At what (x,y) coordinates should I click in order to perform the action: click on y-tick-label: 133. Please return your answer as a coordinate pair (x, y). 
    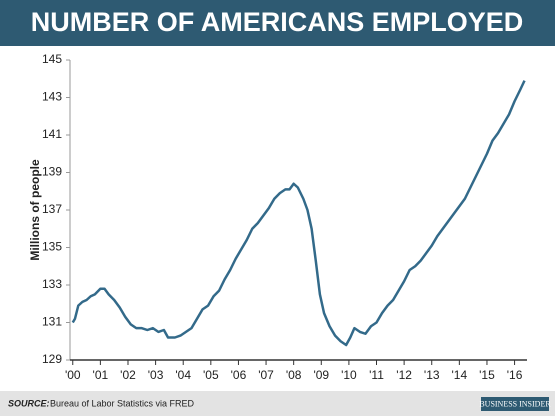
    Looking at the image, I should click on (52, 284).